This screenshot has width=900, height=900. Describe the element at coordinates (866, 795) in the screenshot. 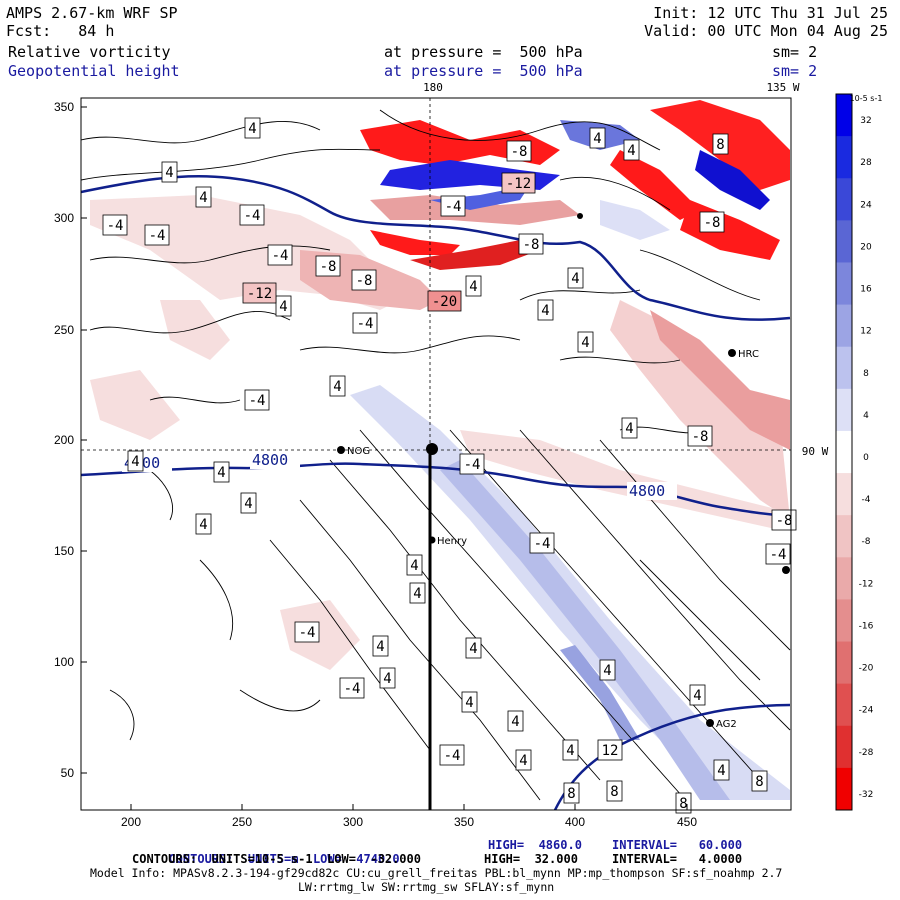

I see `colorbar-label: -32` at that location.